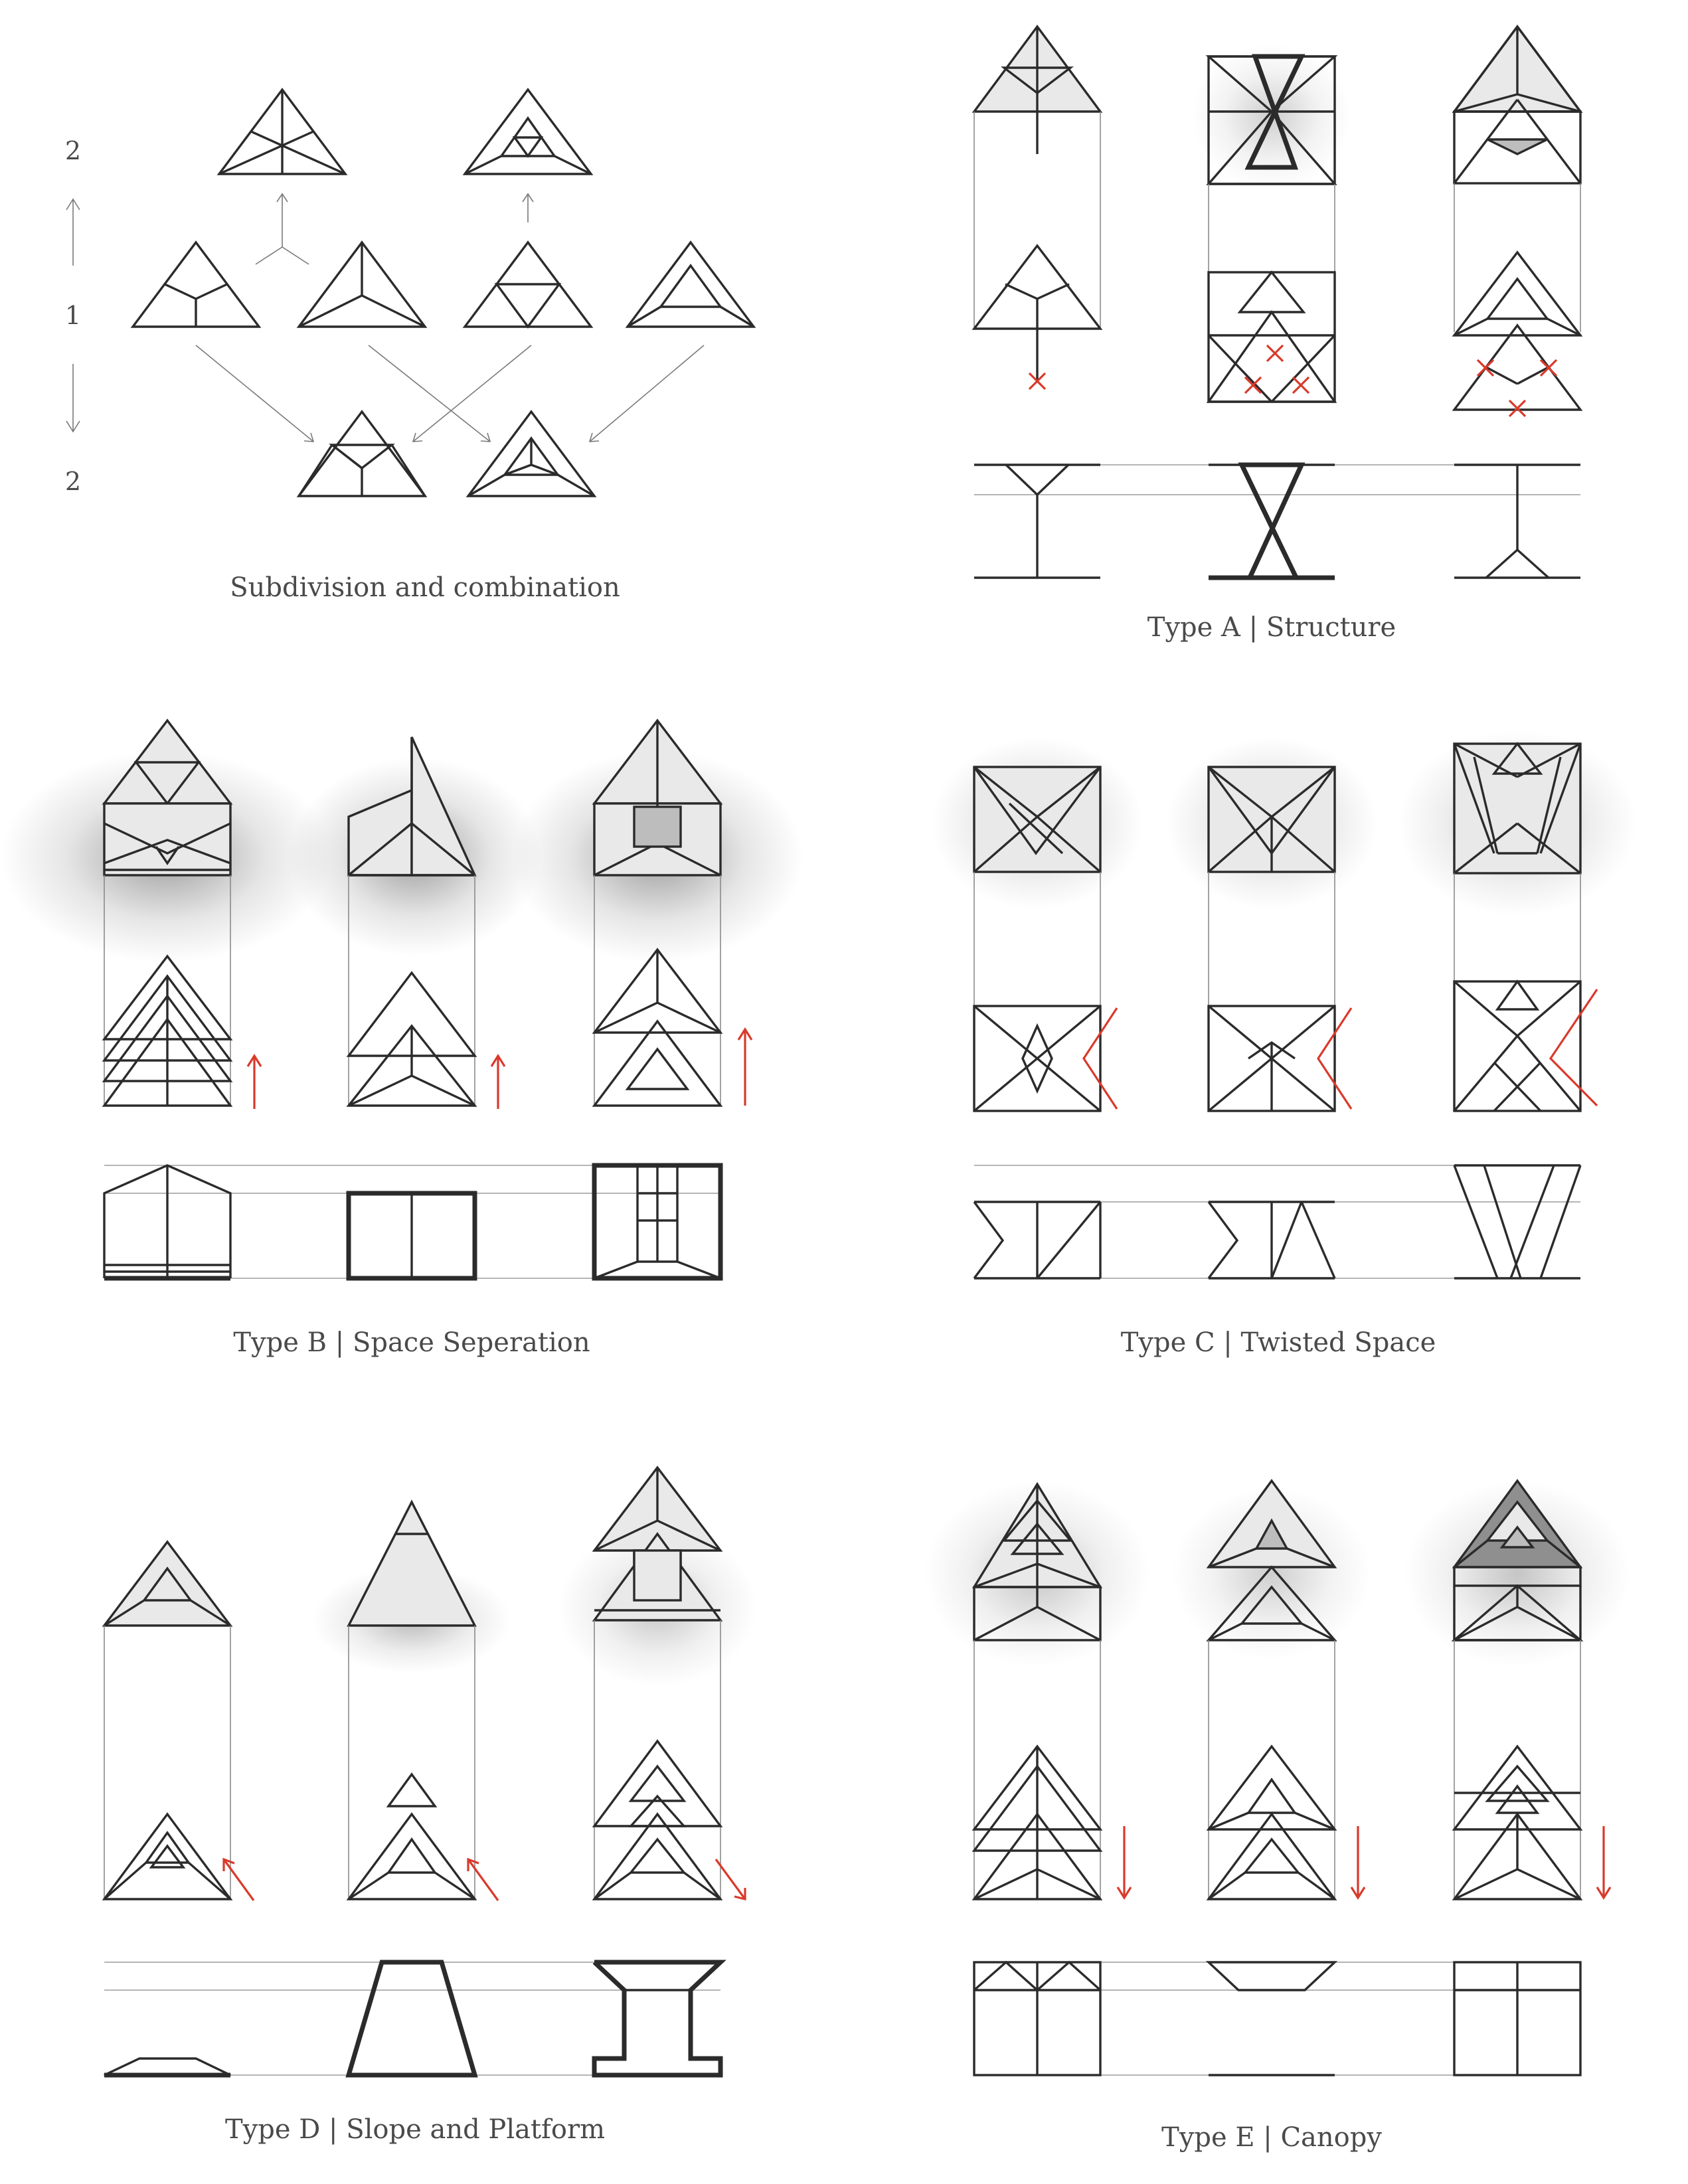 This screenshot has width=1688, height=2184. I want to click on level-label-bottom: 2, so click(73, 482).